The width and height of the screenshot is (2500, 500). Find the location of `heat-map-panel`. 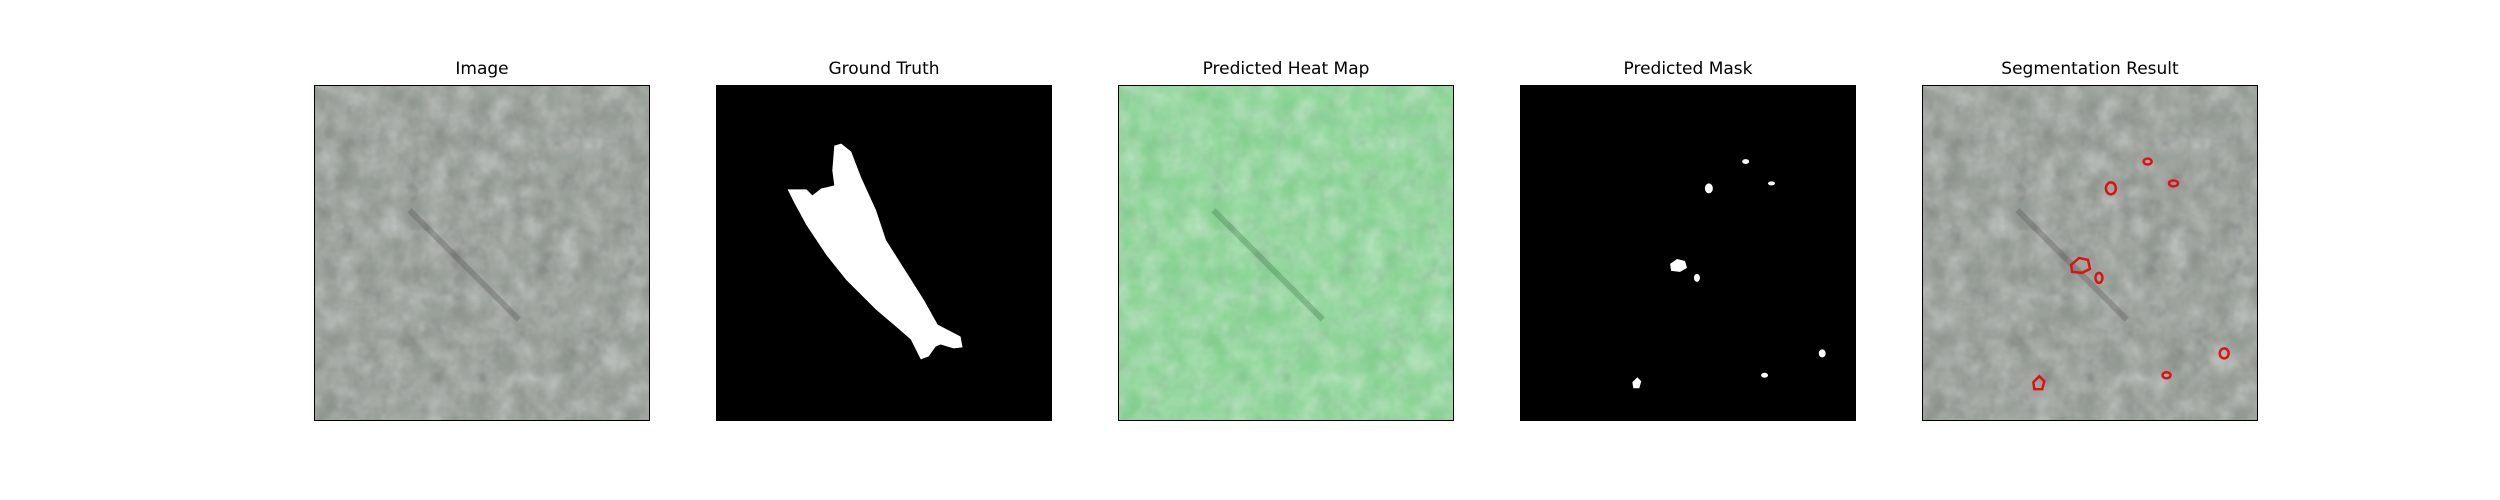

heat-map-panel is located at coordinates (1286, 253).